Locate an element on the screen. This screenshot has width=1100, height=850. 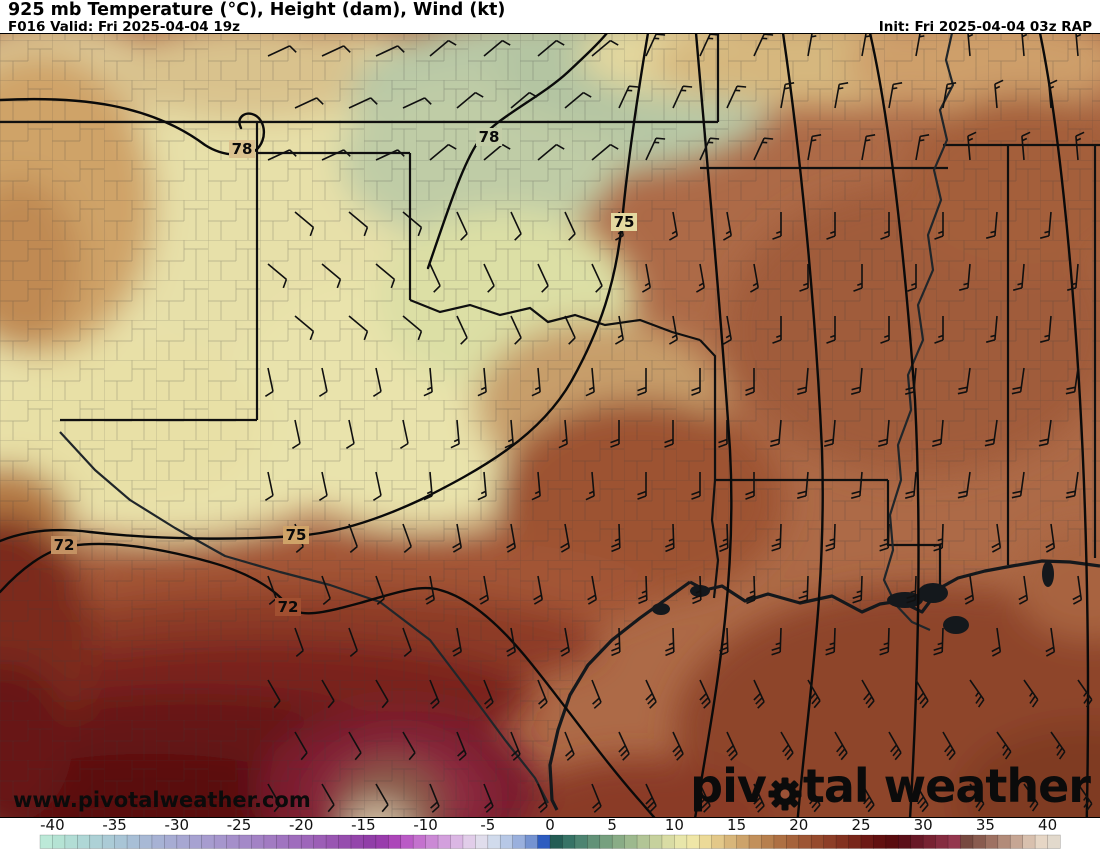
svg-text: 35 is located at coordinates (985, 826).